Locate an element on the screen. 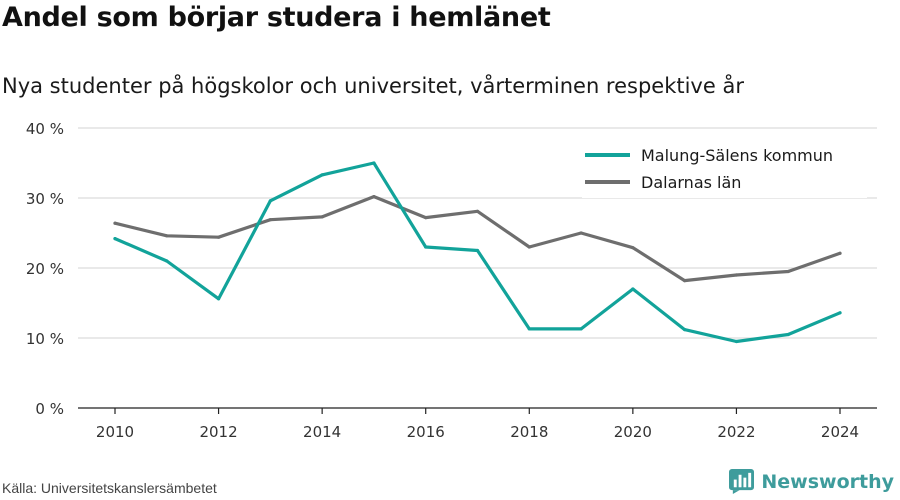  x-tick-label: 2020 is located at coordinates (633, 432).